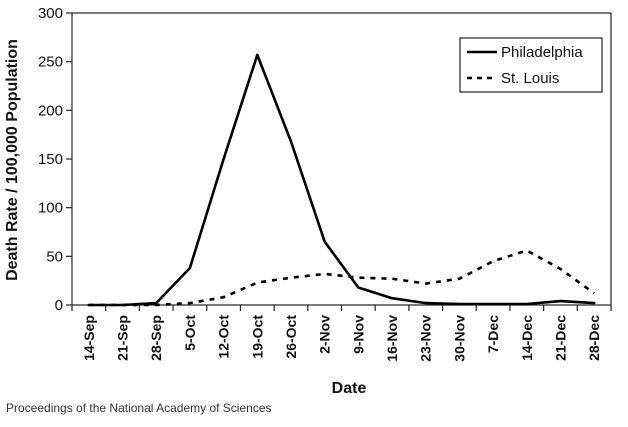  What do you see at coordinates (325, 334) in the screenshot?
I see `x-tick-label: 2-Nov` at bounding box center [325, 334].